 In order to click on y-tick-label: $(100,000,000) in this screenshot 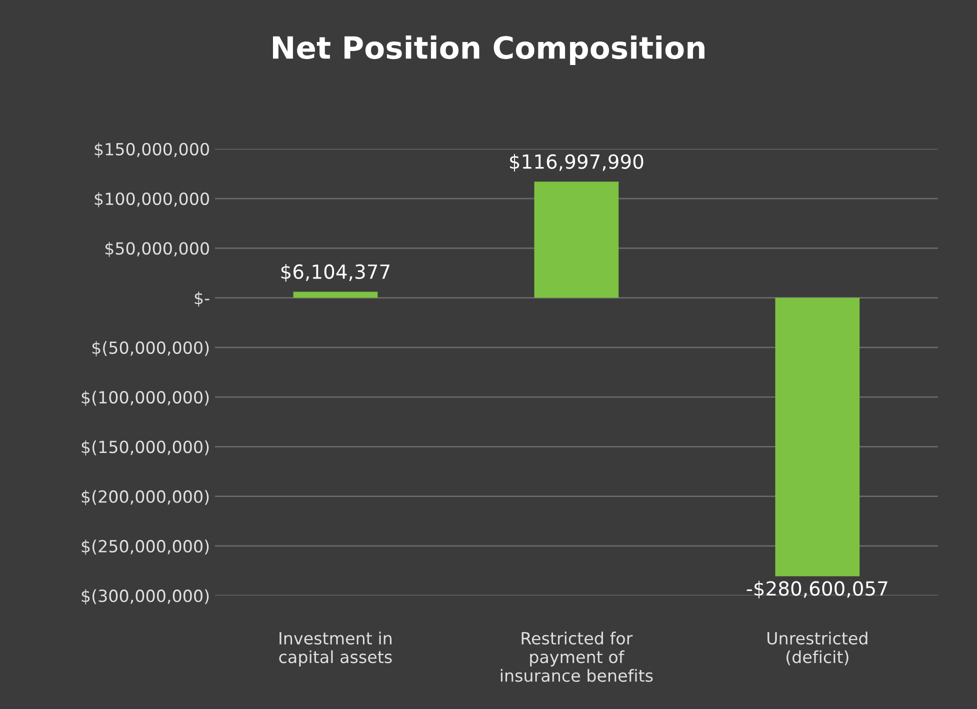, I will do `click(145, 398)`.